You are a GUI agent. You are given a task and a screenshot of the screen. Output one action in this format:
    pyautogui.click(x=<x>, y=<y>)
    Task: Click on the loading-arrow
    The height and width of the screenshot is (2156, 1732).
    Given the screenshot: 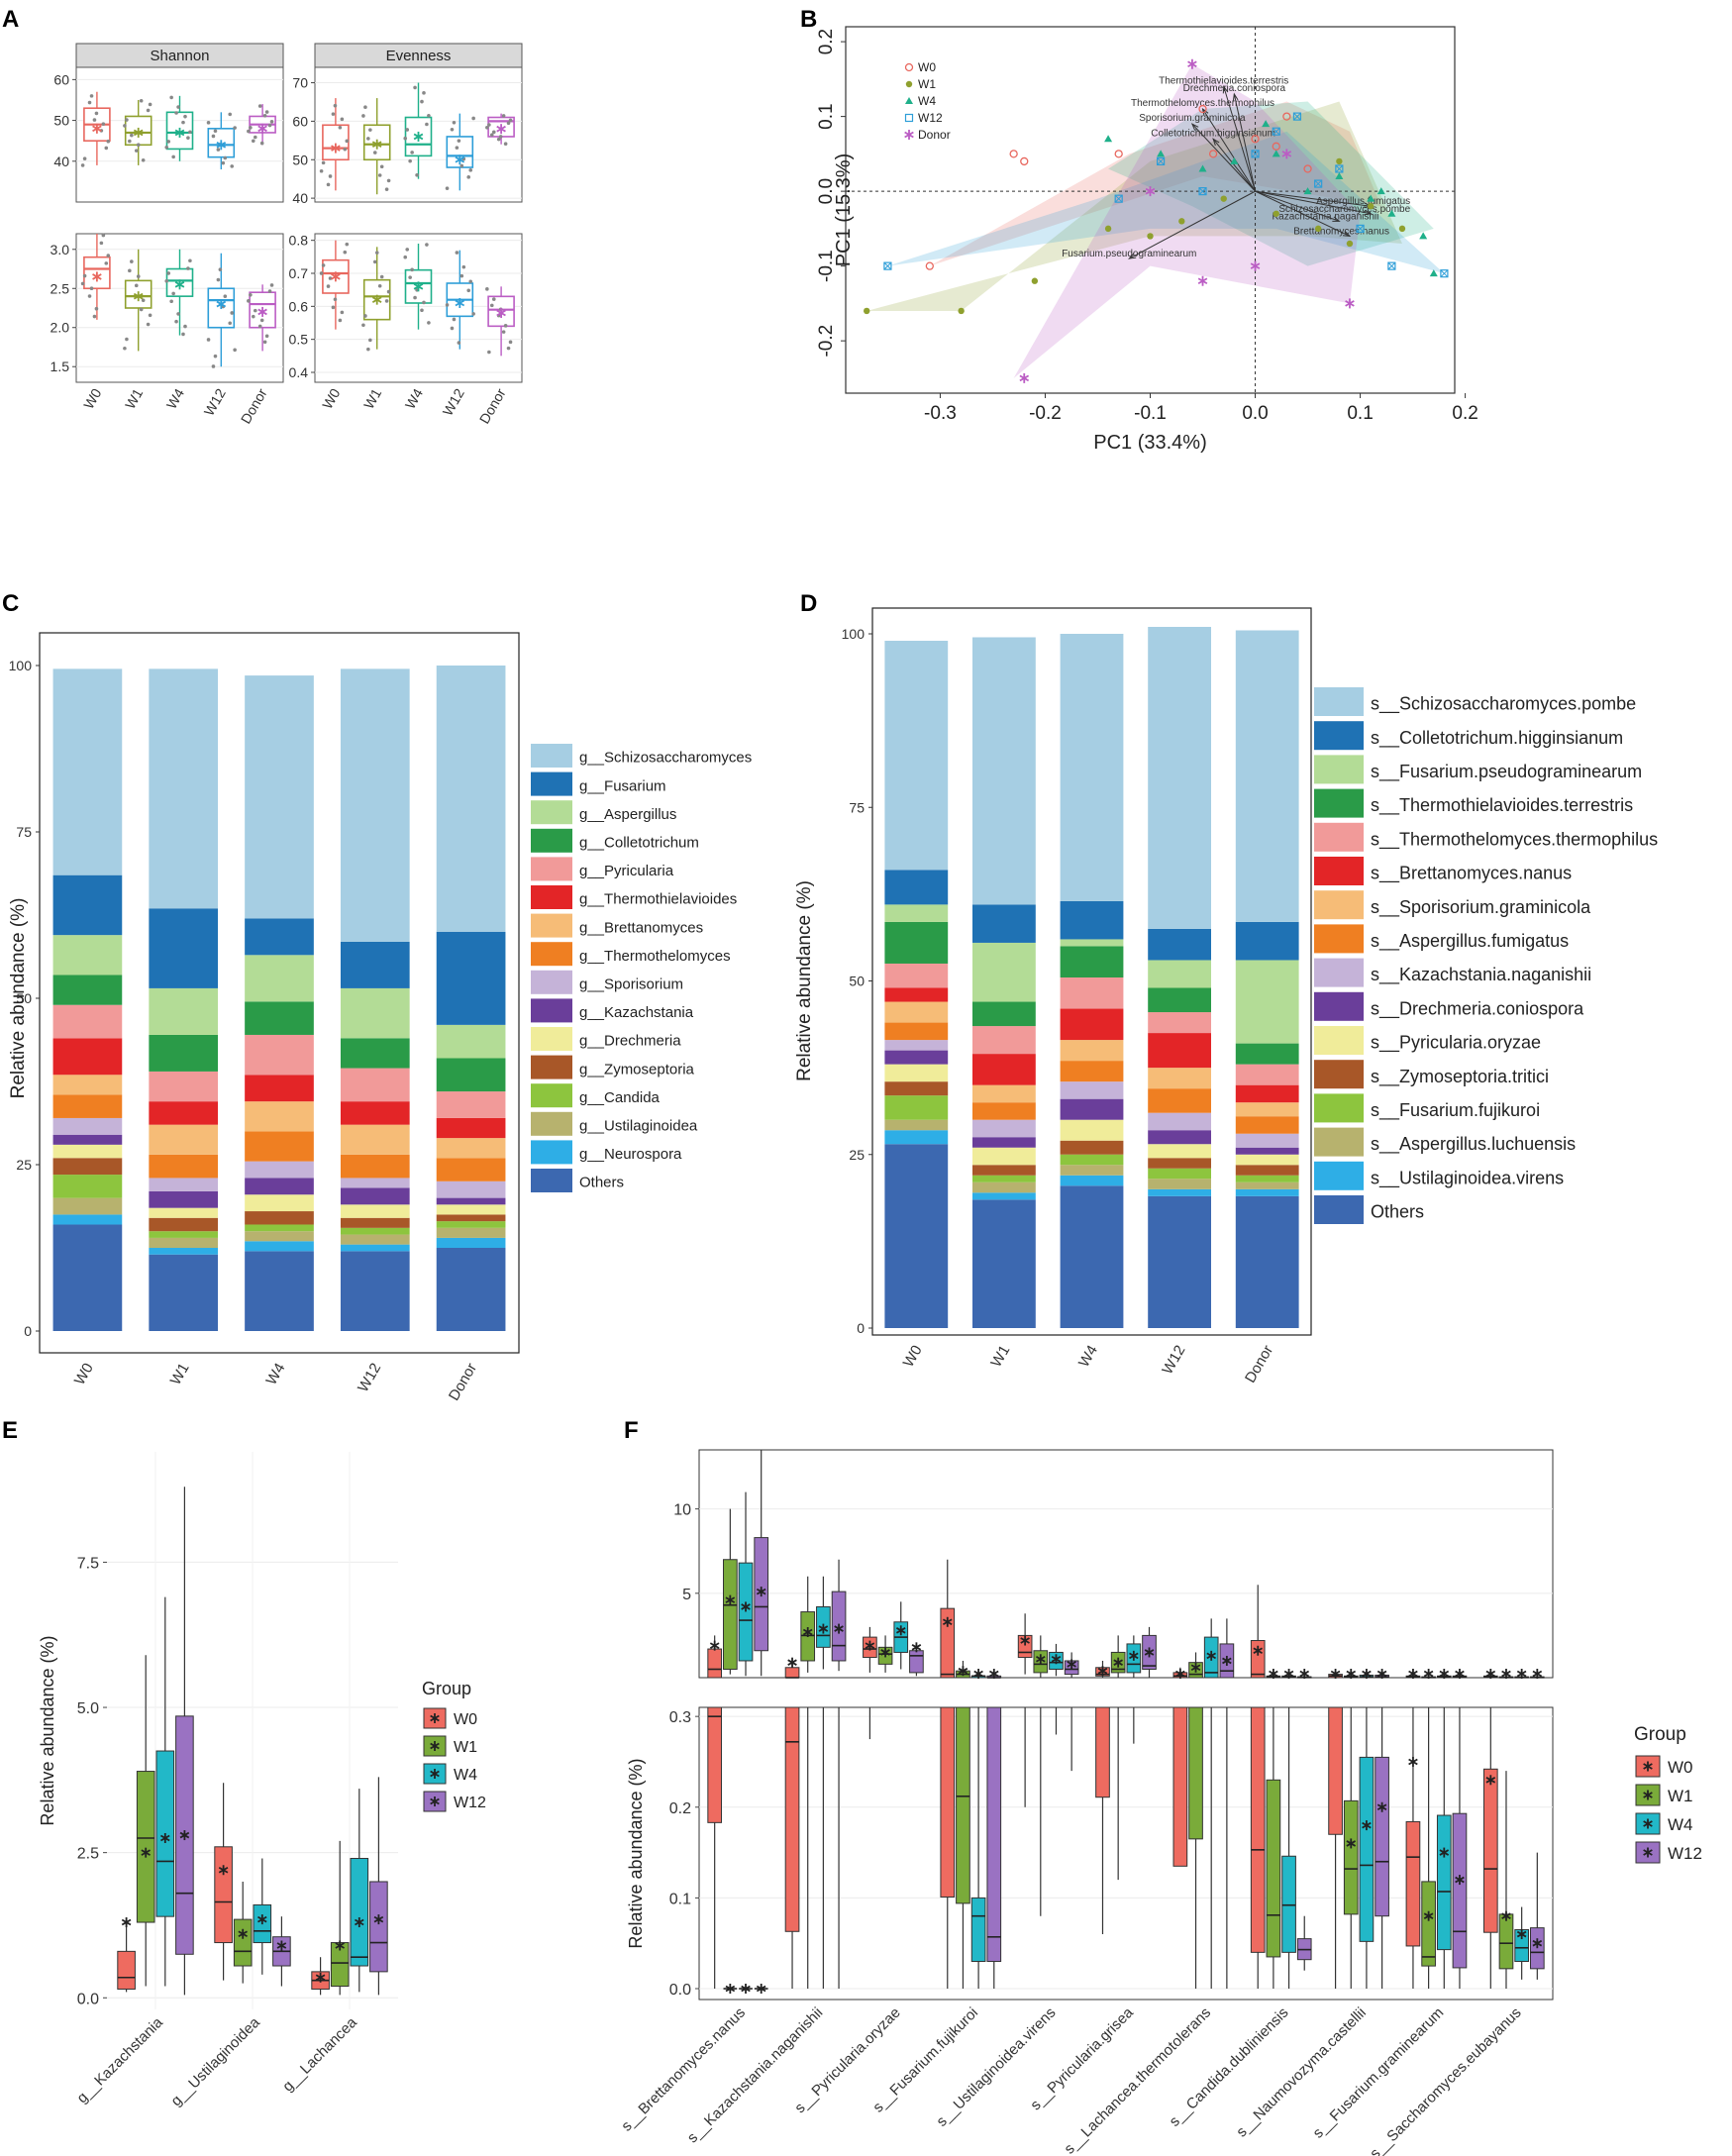 What is the action you would take?
    pyautogui.click(x=1297, y=206)
    